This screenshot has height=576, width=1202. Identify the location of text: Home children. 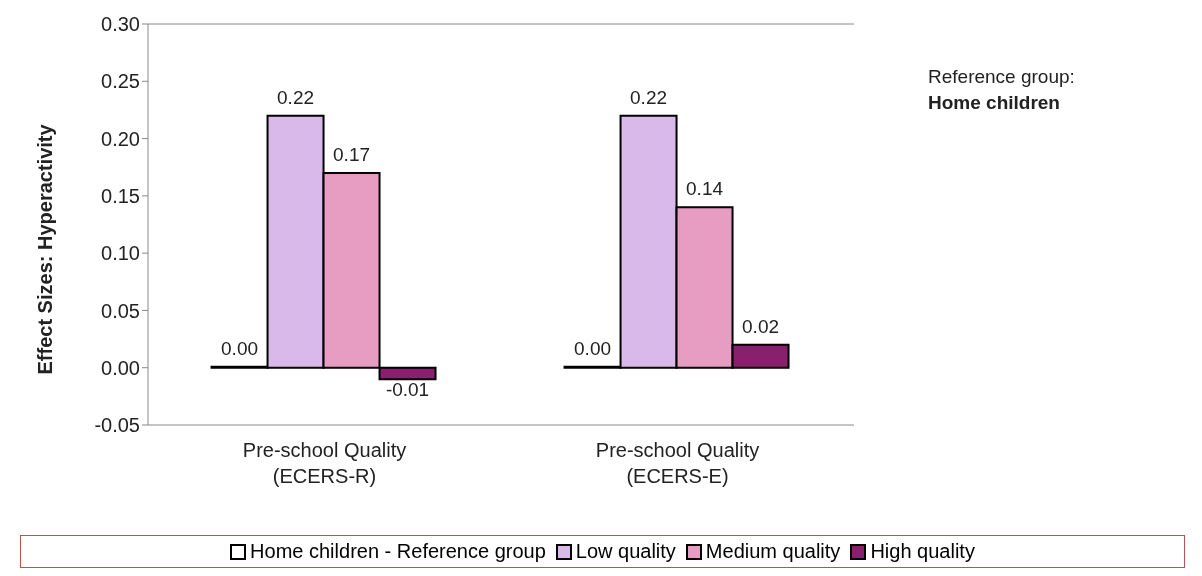
(994, 103).